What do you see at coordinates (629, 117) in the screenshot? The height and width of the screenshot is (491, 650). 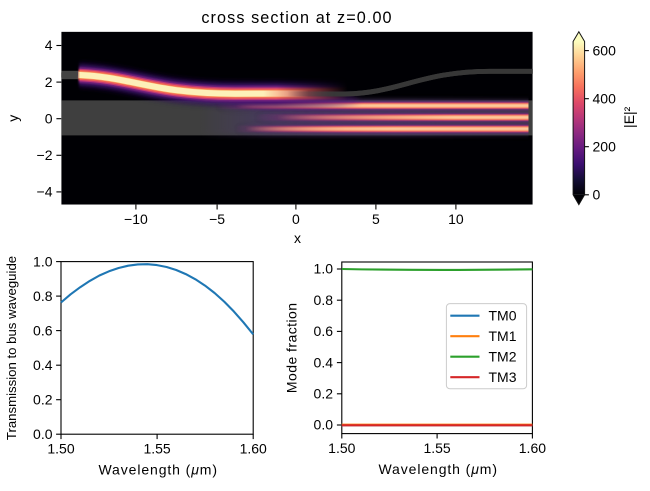 I see `svg-text: |E|²` at bounding box center [629, 117].